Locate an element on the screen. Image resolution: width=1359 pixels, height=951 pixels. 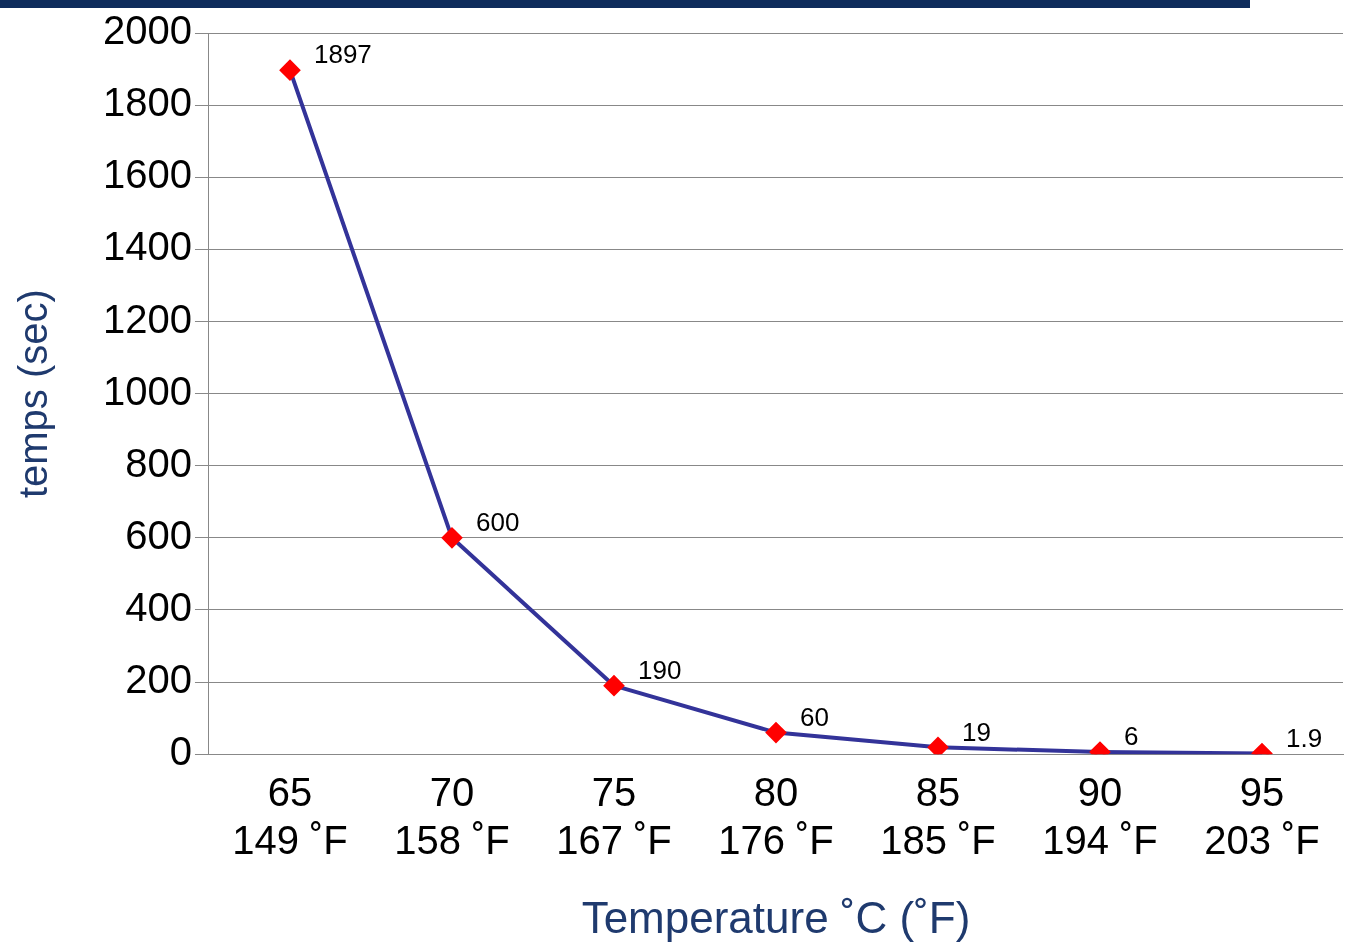
data-label: 6 is located at coordinates (1131, 736).